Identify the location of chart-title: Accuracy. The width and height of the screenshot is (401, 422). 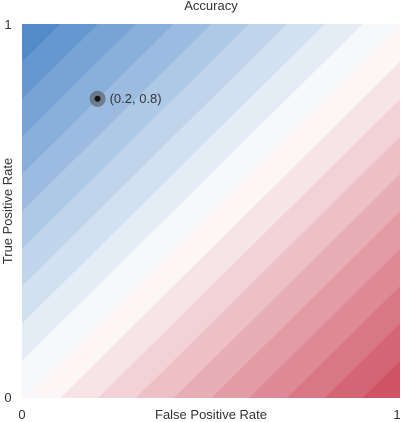
(211, 6).